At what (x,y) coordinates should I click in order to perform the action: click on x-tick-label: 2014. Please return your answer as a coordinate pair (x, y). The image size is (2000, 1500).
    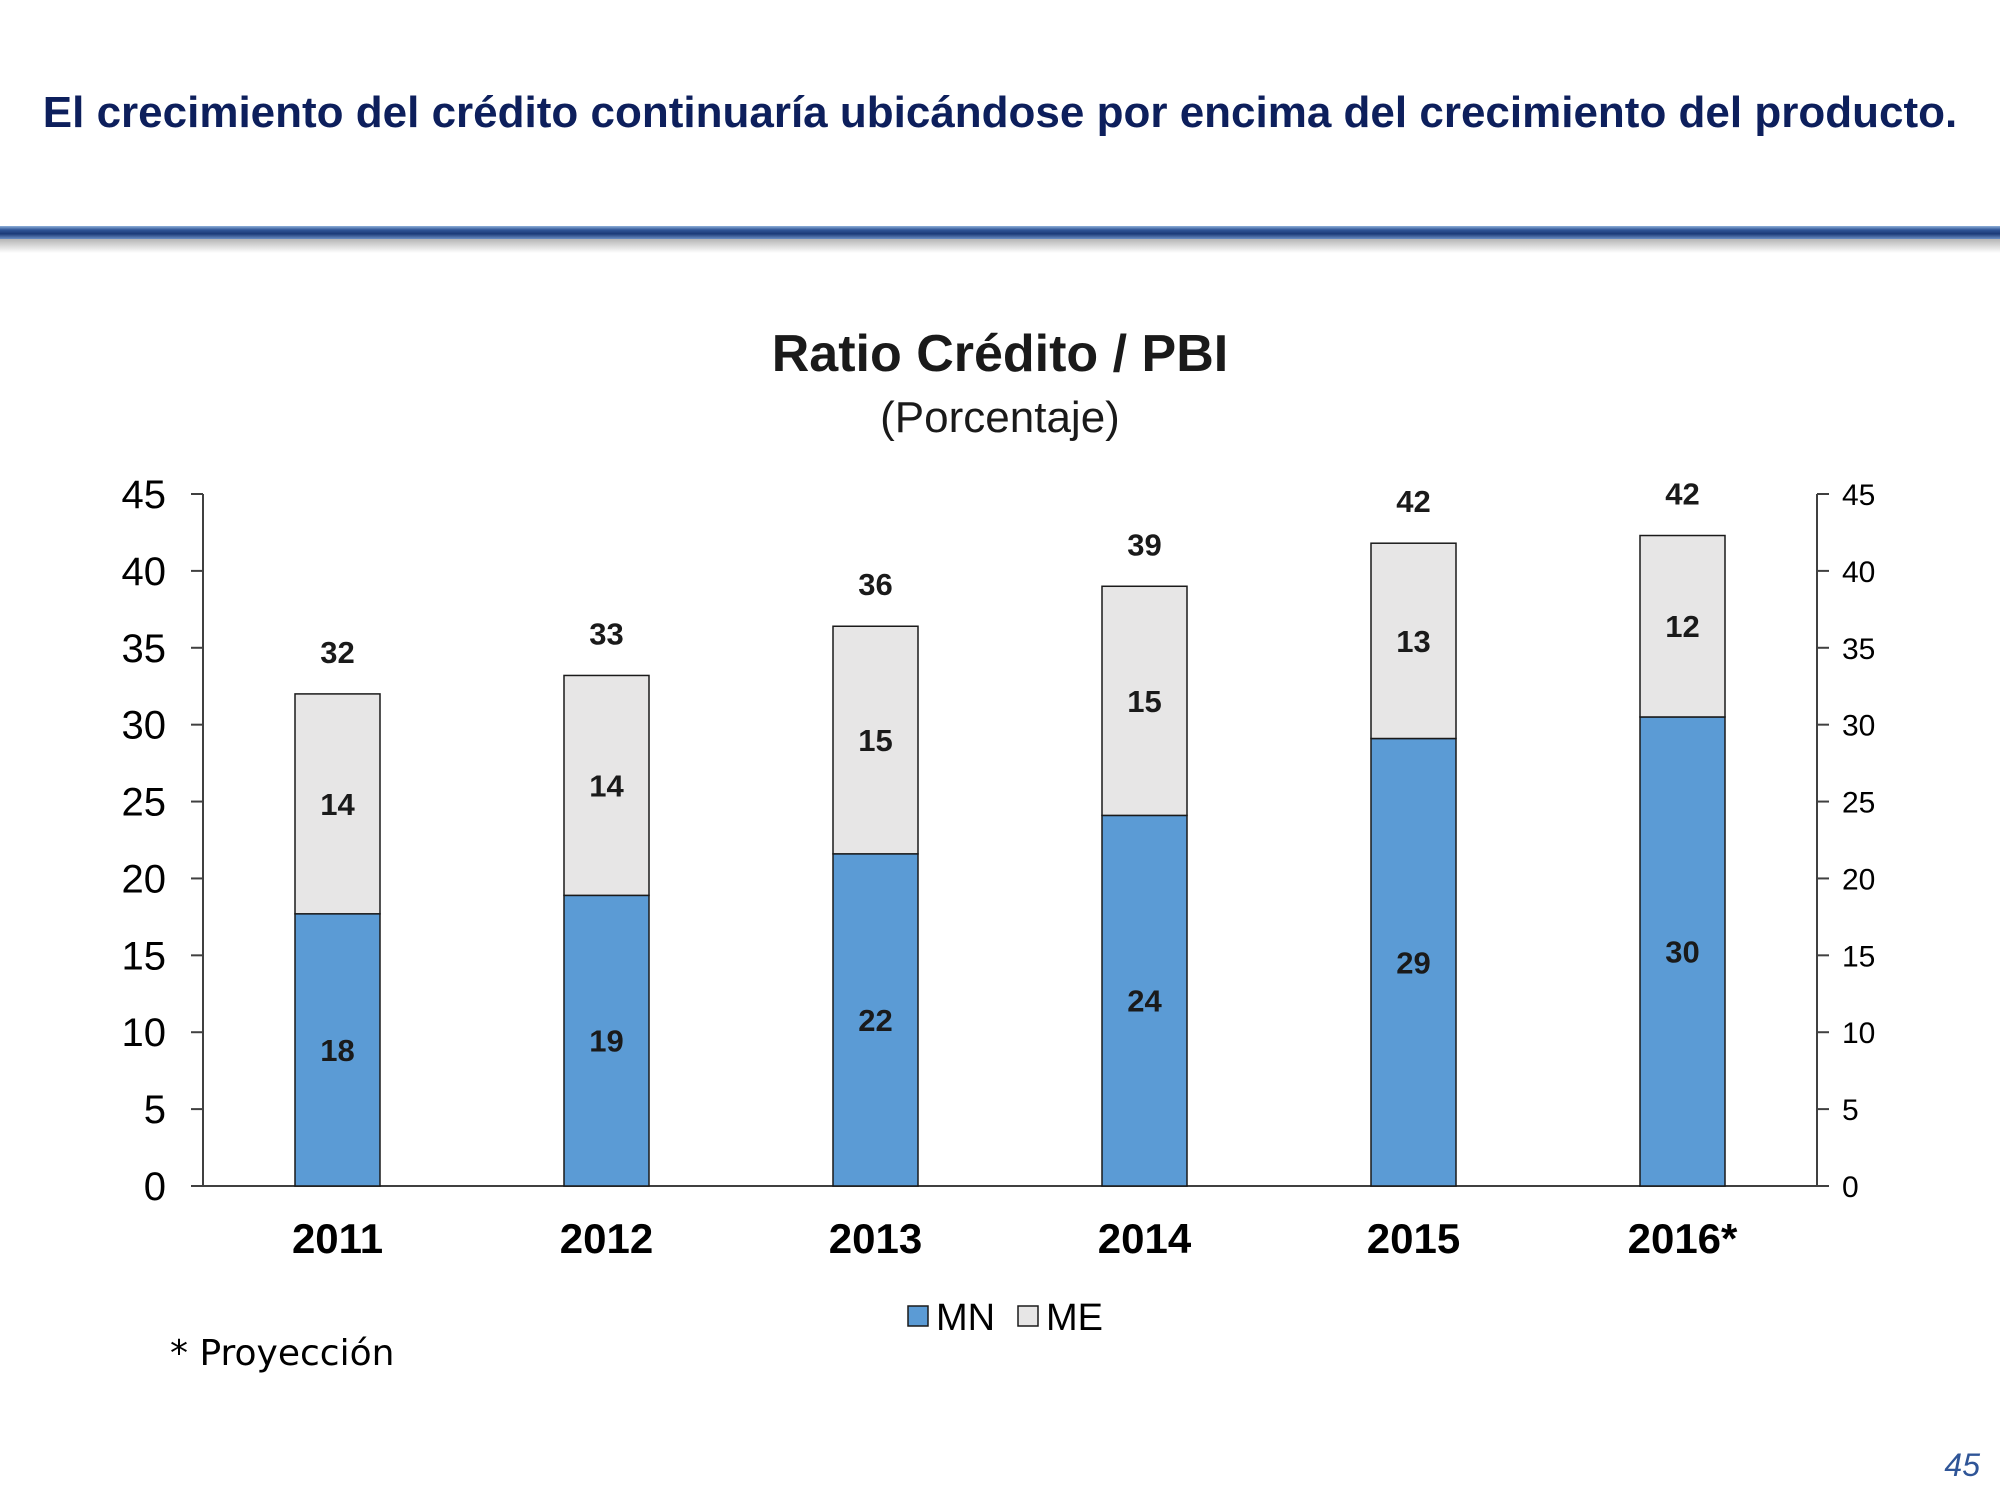
    Looking at the image, I should click on (1145, 1238).